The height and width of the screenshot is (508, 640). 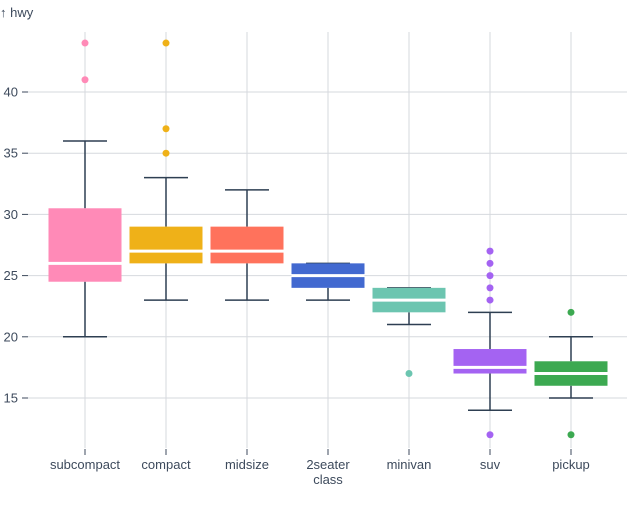 What do you see at coordinates (16, 245) in the screenshot?
I see `y-axis: 15 20 25 30 35 40` at bounding box center [16, 245].